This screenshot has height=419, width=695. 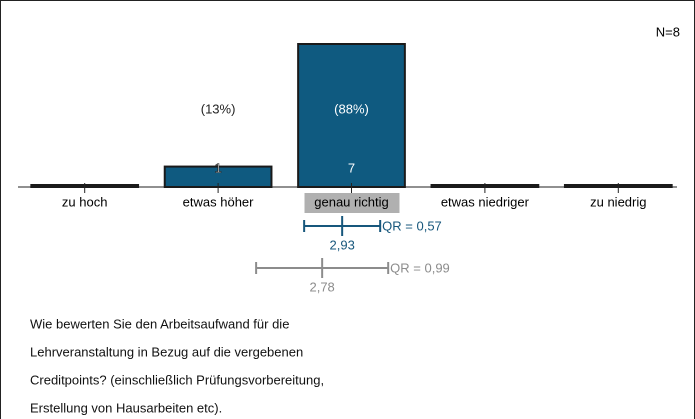 What do you see at coordinates (668, 31) in the screenshot?
I see `sample-size: N=8` at bounding box center [668, 31].